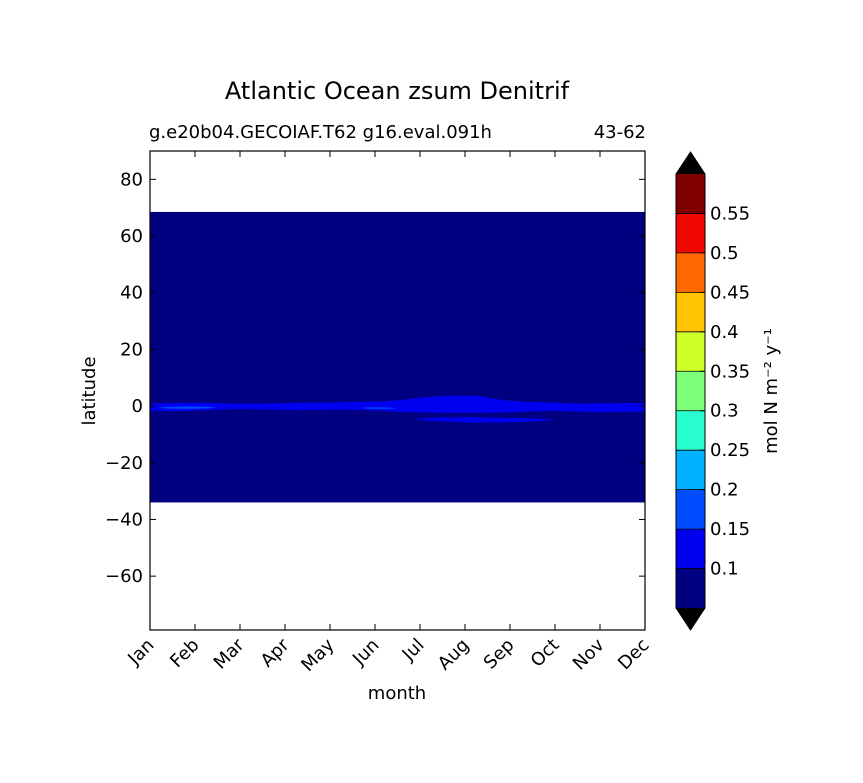  Describe the element at coordinates (724, 411) in the screenshot. I see `colorbar-tick-label: 0.3` at that location.